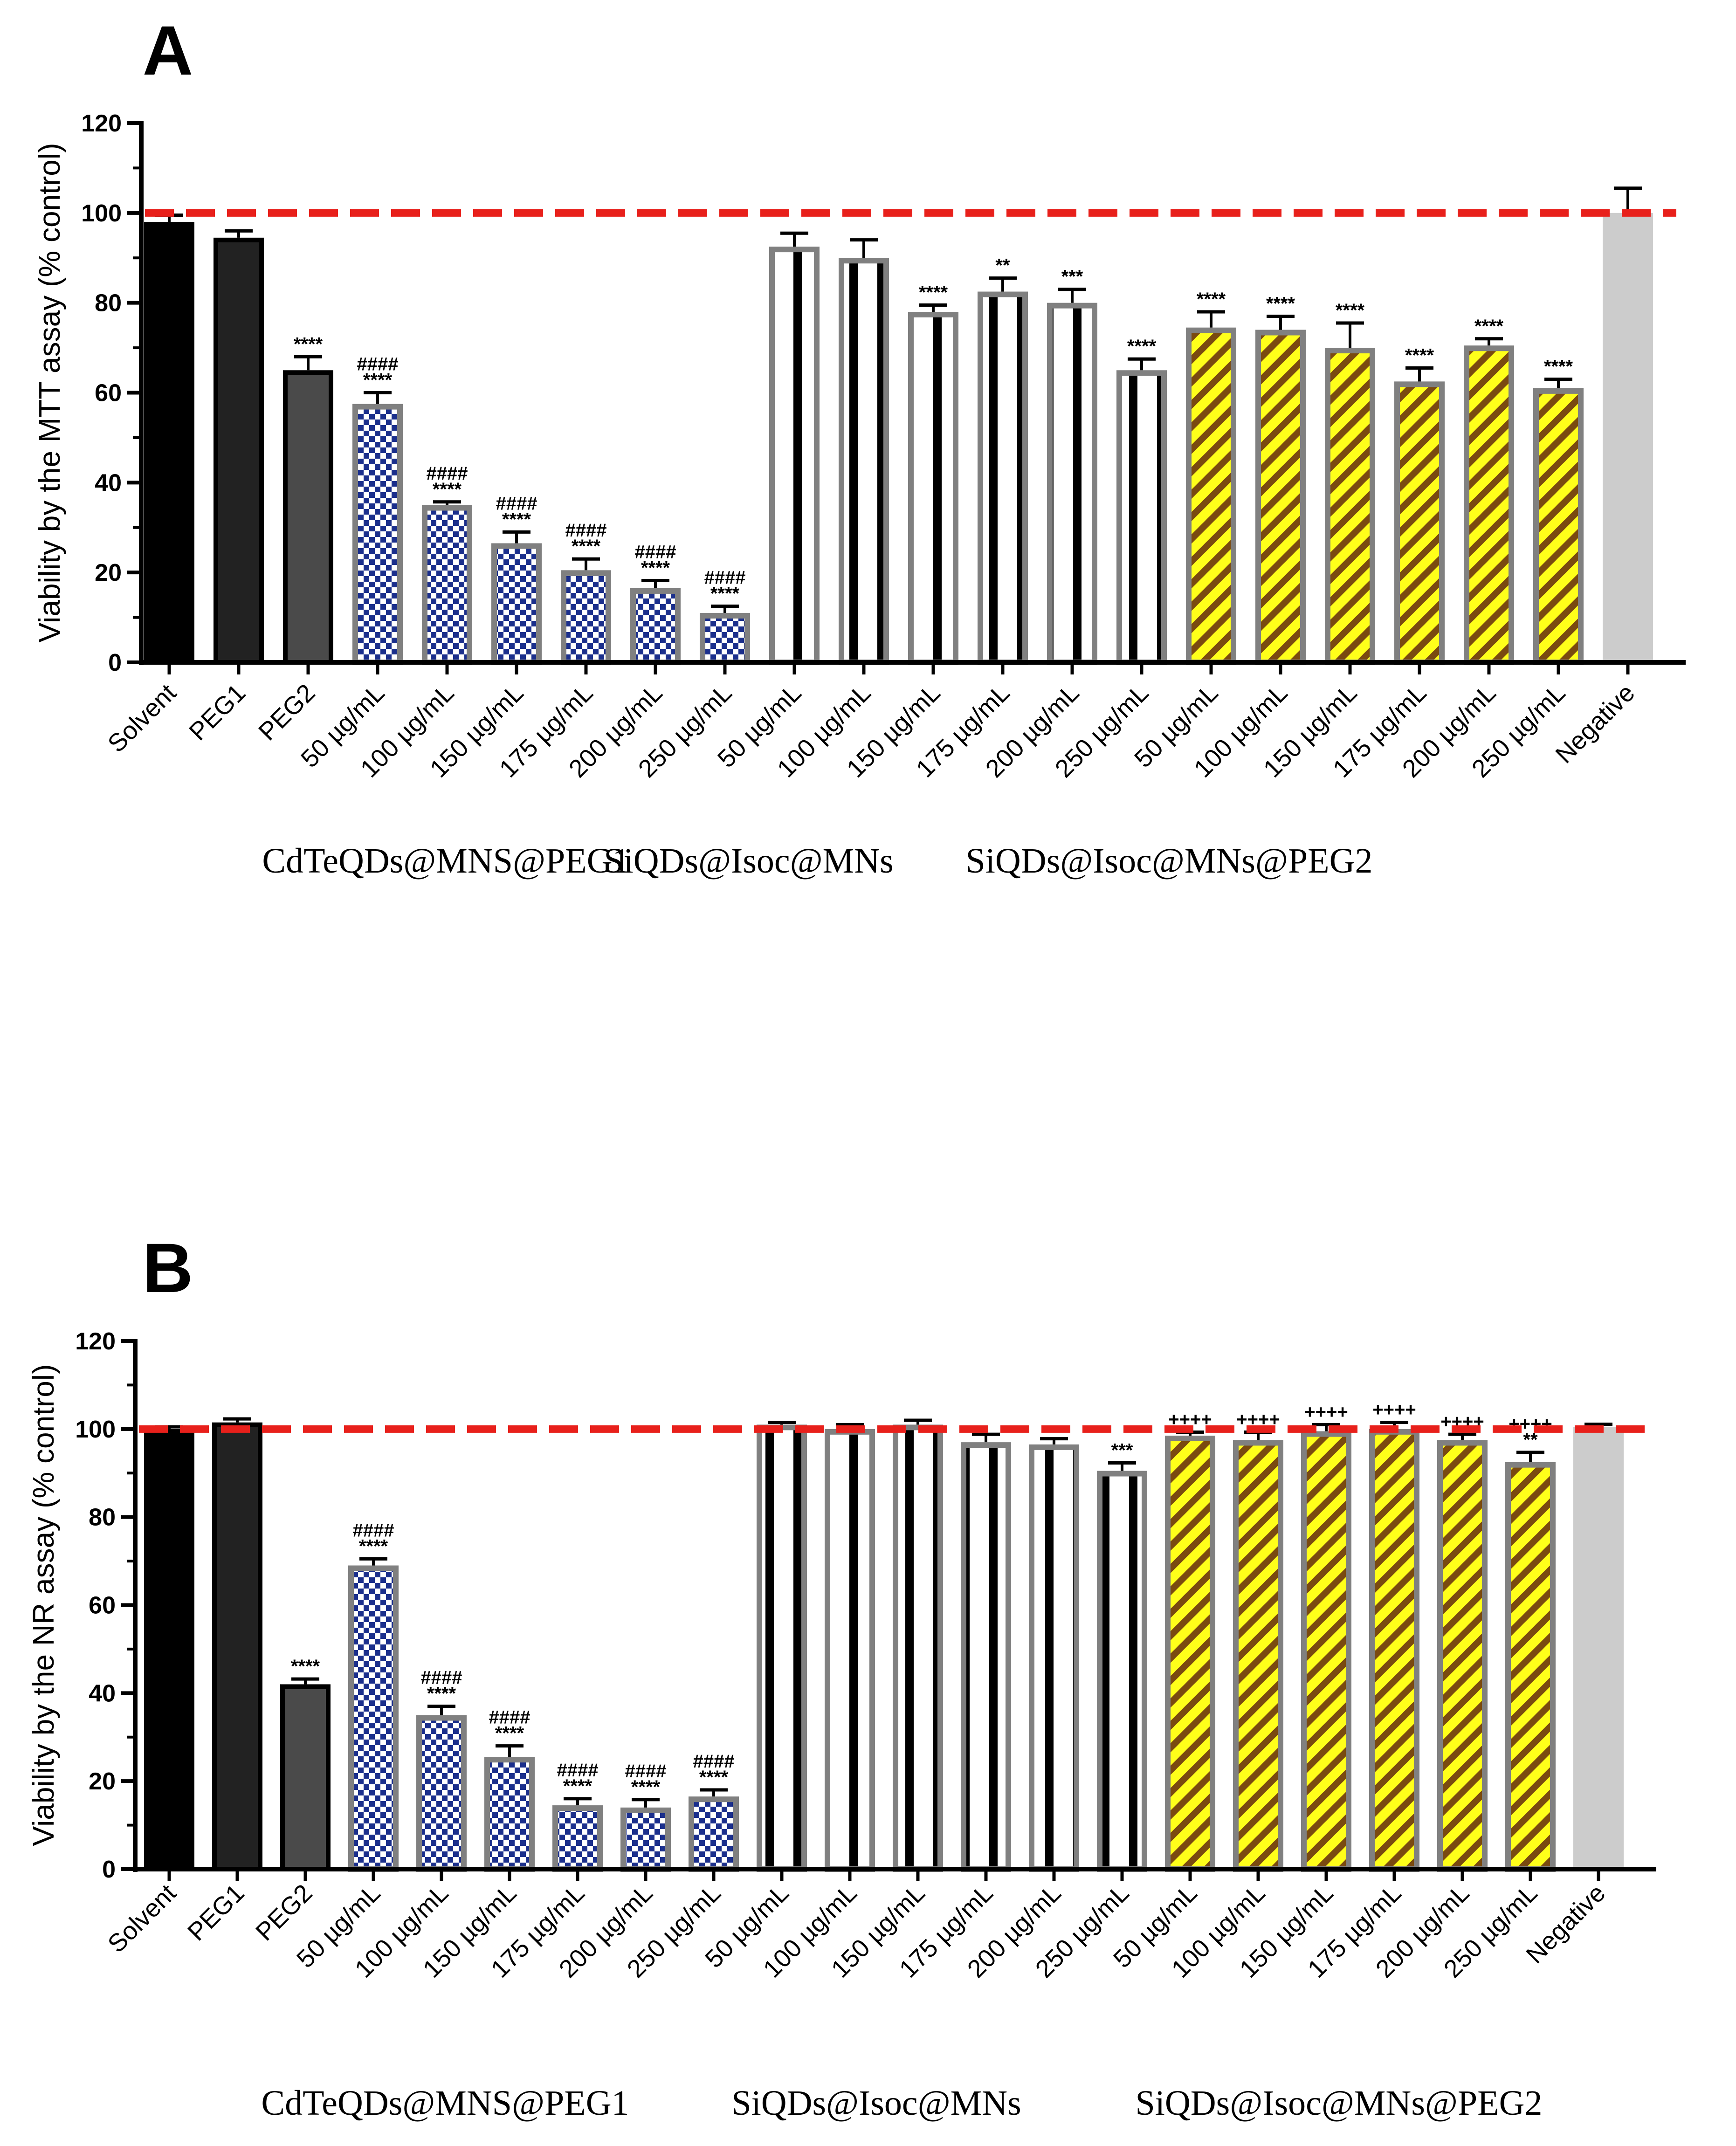 The image size is (1736, 2146). What do you see at coordinates (446, 861) in the screenshot?
I see `group-label: CdTeQDs@MNS@PEG1` at bounding box center [446, 861].